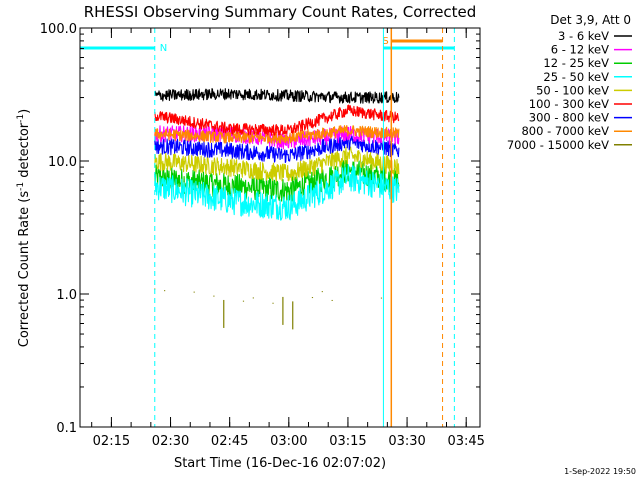  What do you see at coordinates (163, 48) in the screenshot?
I see `night-label: N` at bounding box center [163, 48].